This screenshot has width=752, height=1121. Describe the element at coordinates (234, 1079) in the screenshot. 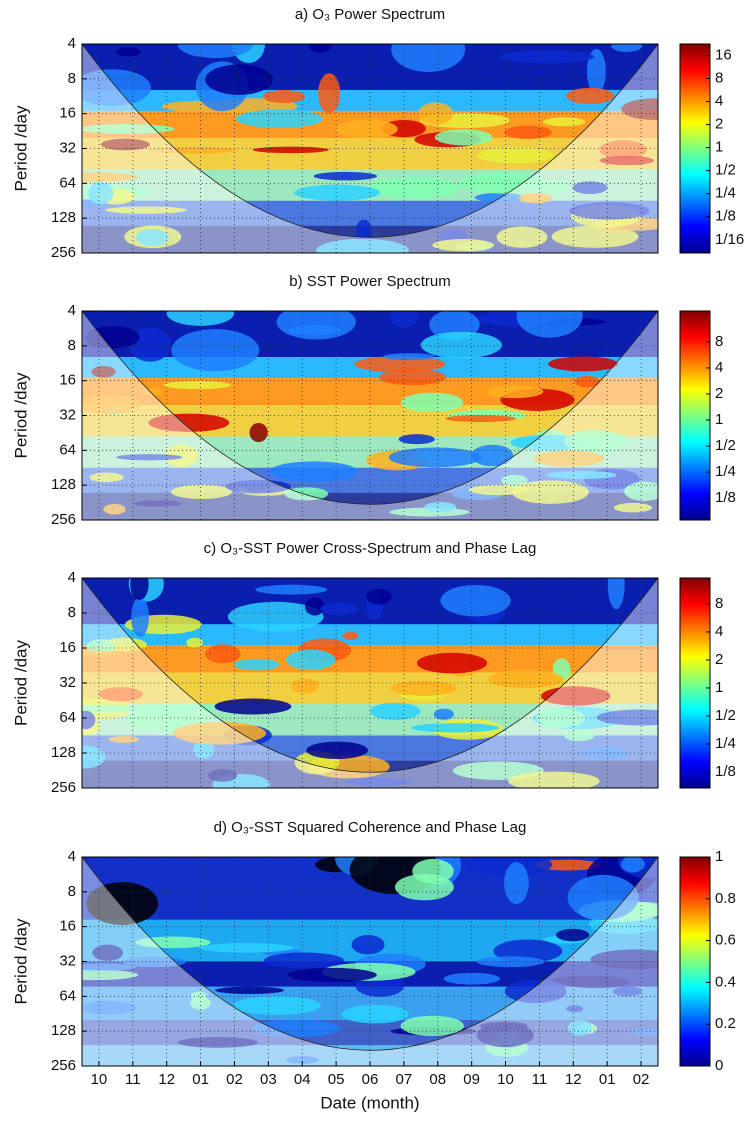

I see `x-tick-label: 02` at that location.